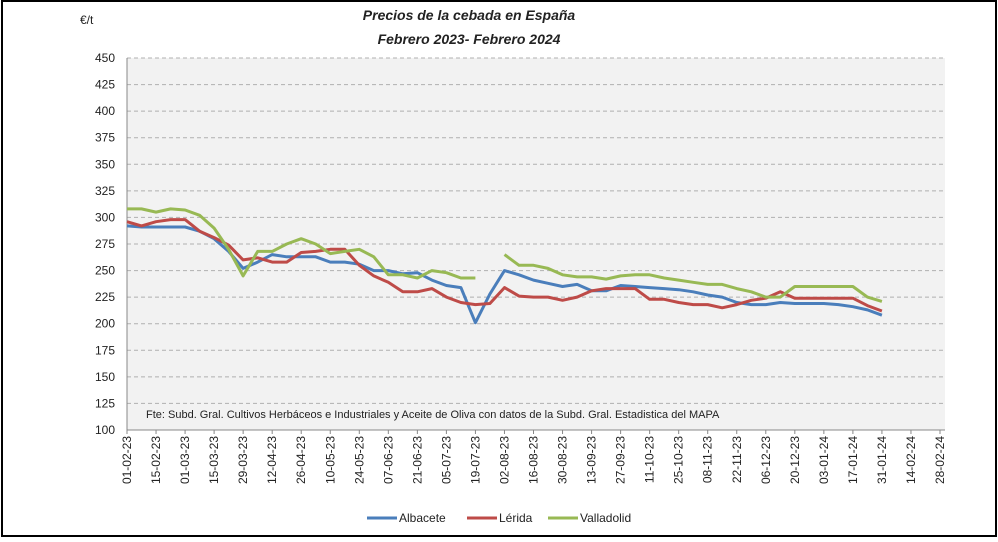  What do you see at coordinates (105, 377) in the screenshot?
I see `y-tick-label: 150` at bounding box center [105, 377].